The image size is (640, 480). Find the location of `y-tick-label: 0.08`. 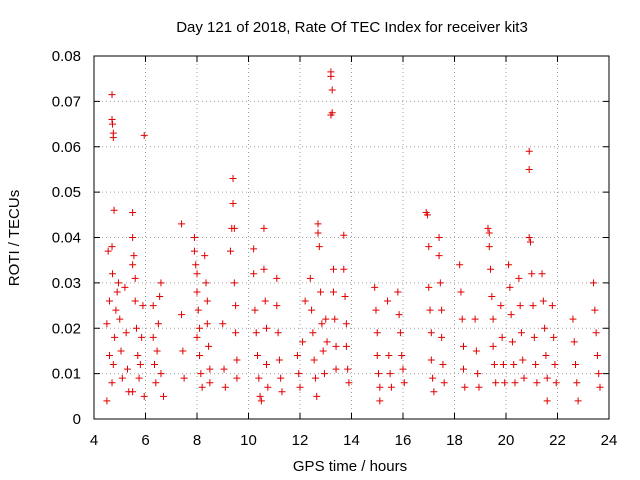

y-tick-label: 0.08 is located at coordinates (66, 56).